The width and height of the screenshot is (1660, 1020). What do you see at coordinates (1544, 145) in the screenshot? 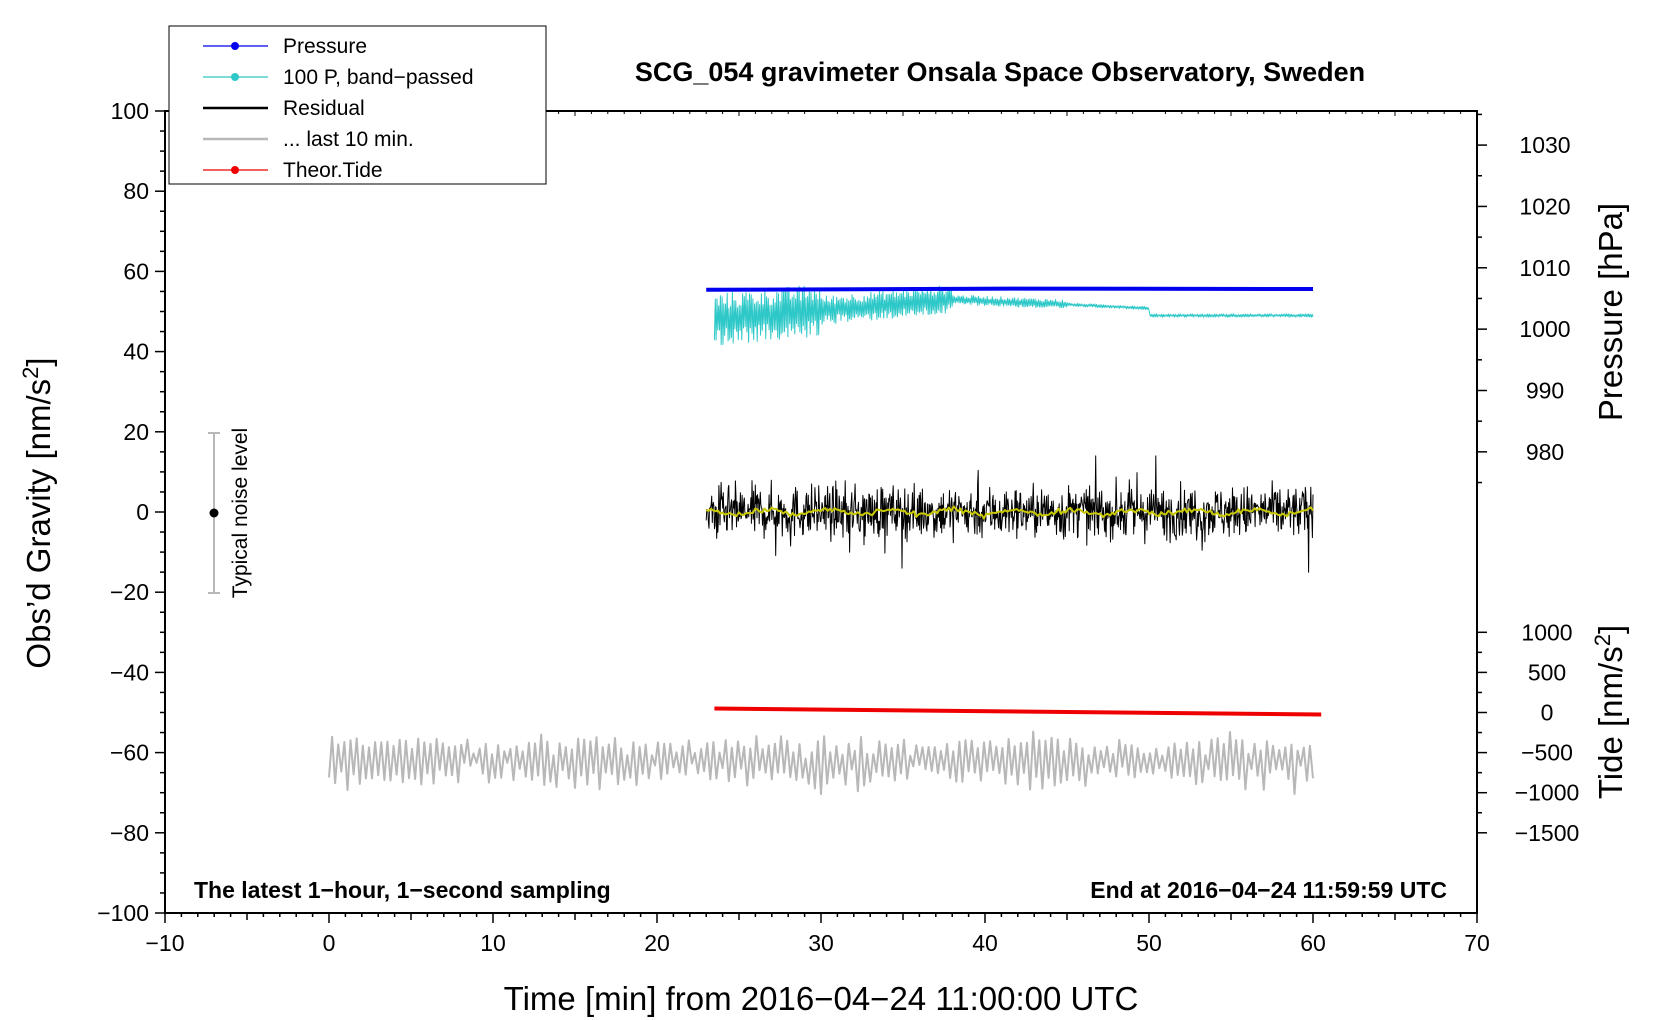
I see `pressure-tick-label: 1030` at bounding box center [1544, 145].